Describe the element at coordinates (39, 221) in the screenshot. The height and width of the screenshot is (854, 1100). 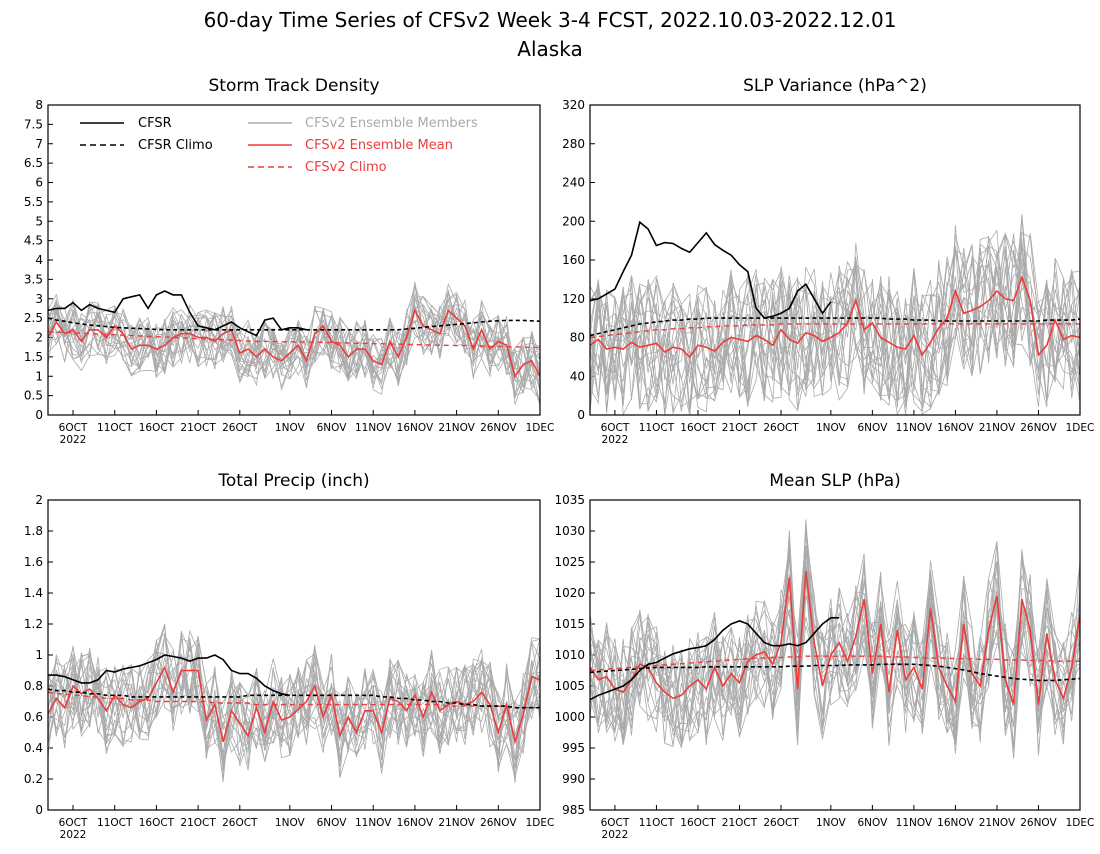
I see `y-tick-label: 5` at that location.